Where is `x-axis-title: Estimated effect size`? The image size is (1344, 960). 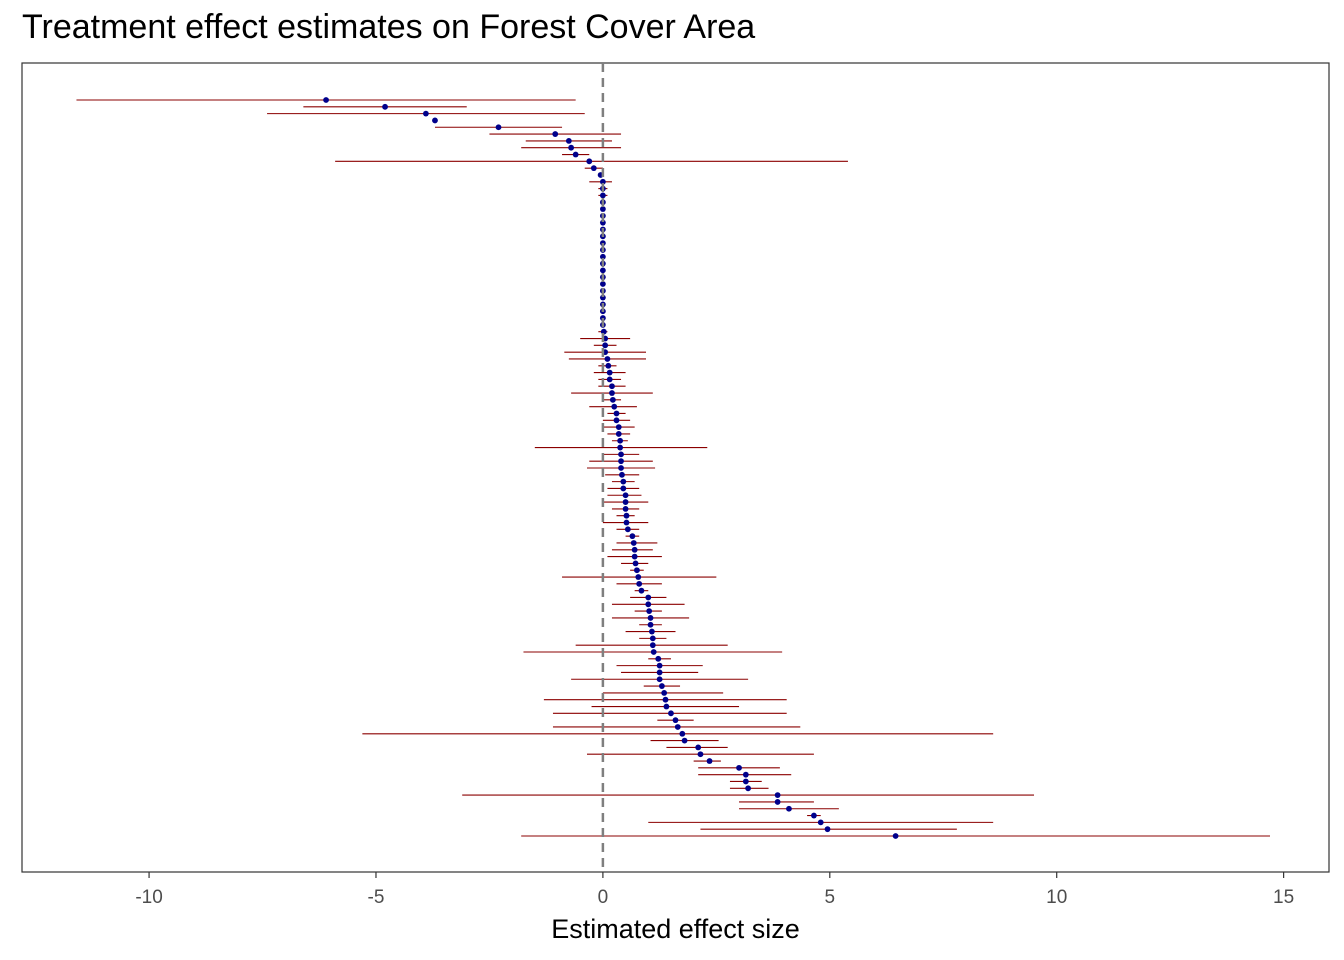 x-axis-title: Estimated effect size is located at coordinates (675, 929).